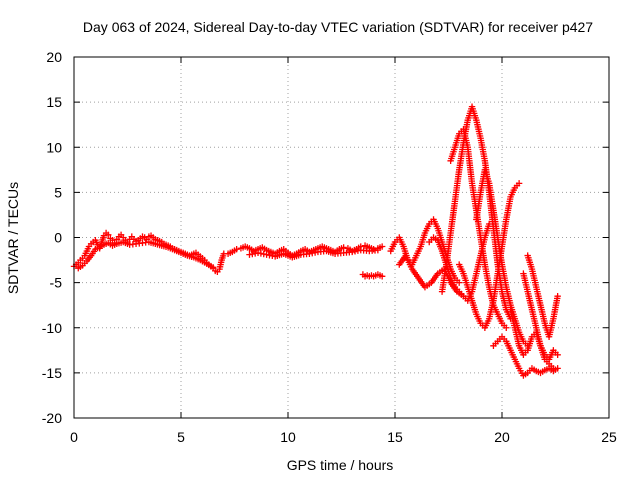 The width and height of the screenshot is (640, 480). Describe the element at coordinates (52, 418) in the screenshot. I see `y-tick-label: -20` at that location.